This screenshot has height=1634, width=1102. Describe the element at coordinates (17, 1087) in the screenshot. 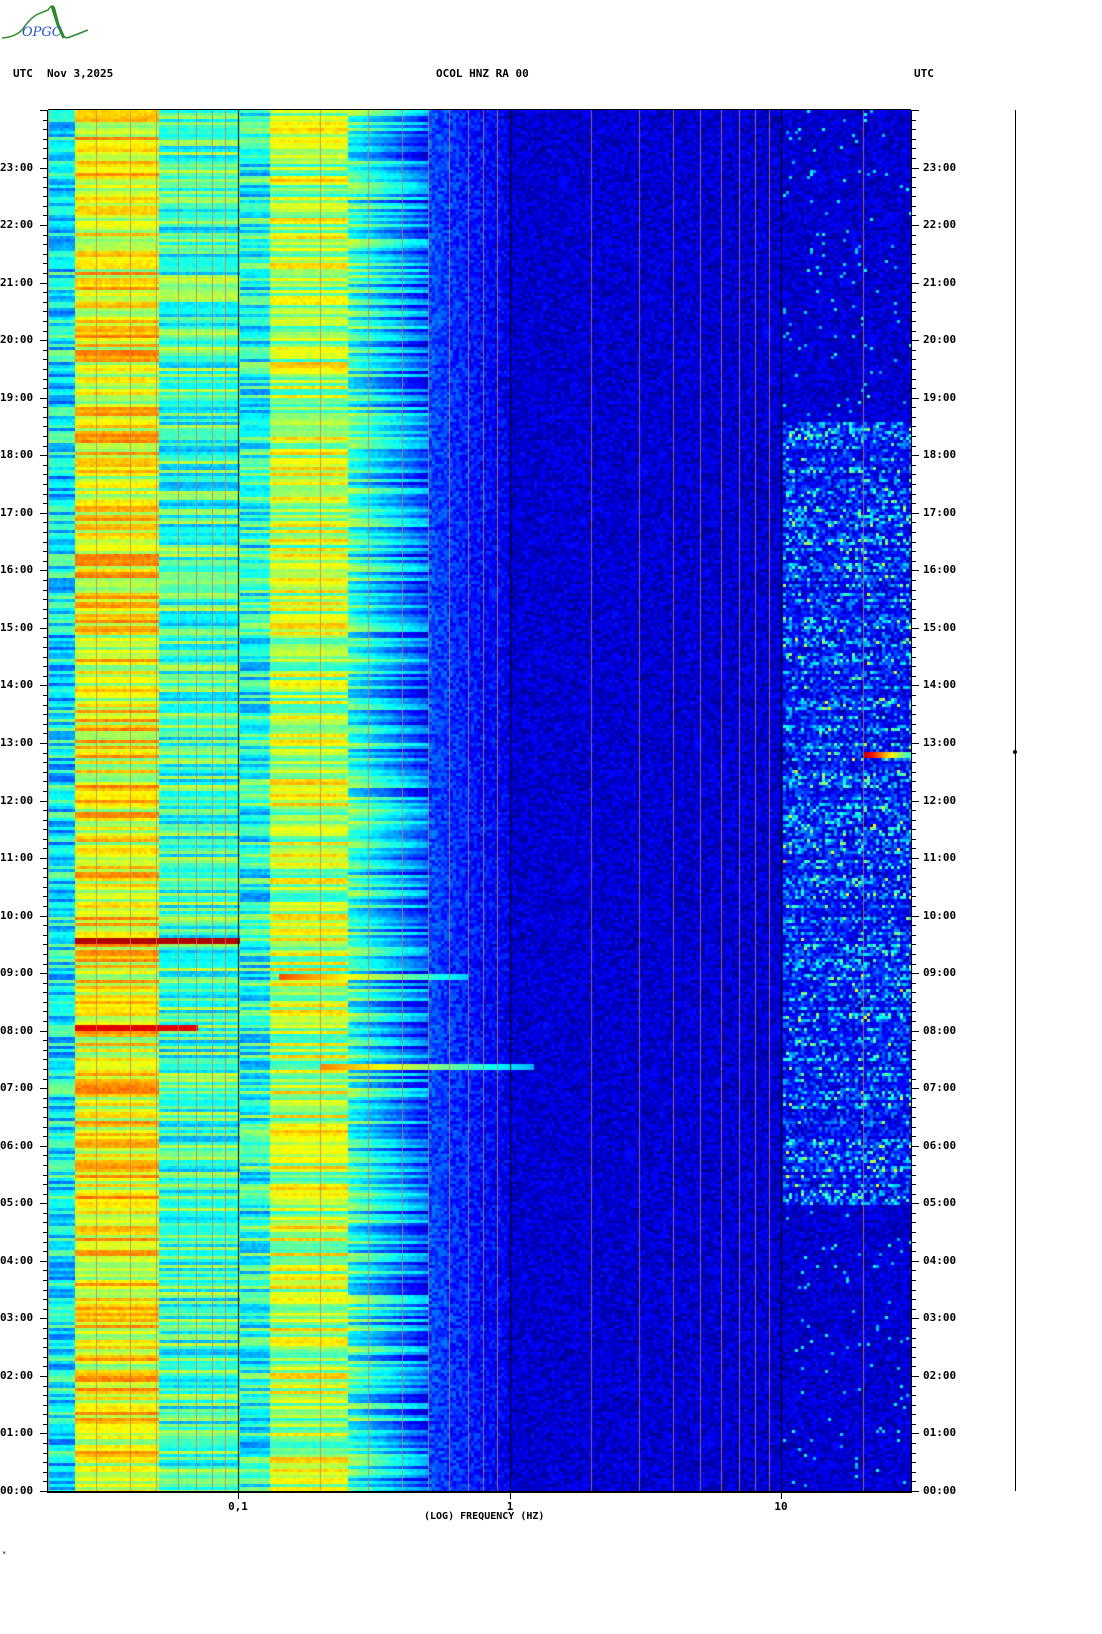

I see `y-tick-label-left: 07:00` at that location.